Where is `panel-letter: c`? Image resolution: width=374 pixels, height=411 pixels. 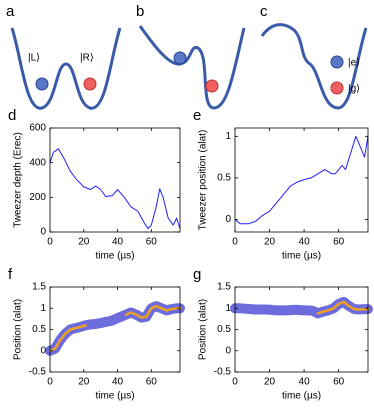
panel-letter: c is located at coordinates (264, 11).